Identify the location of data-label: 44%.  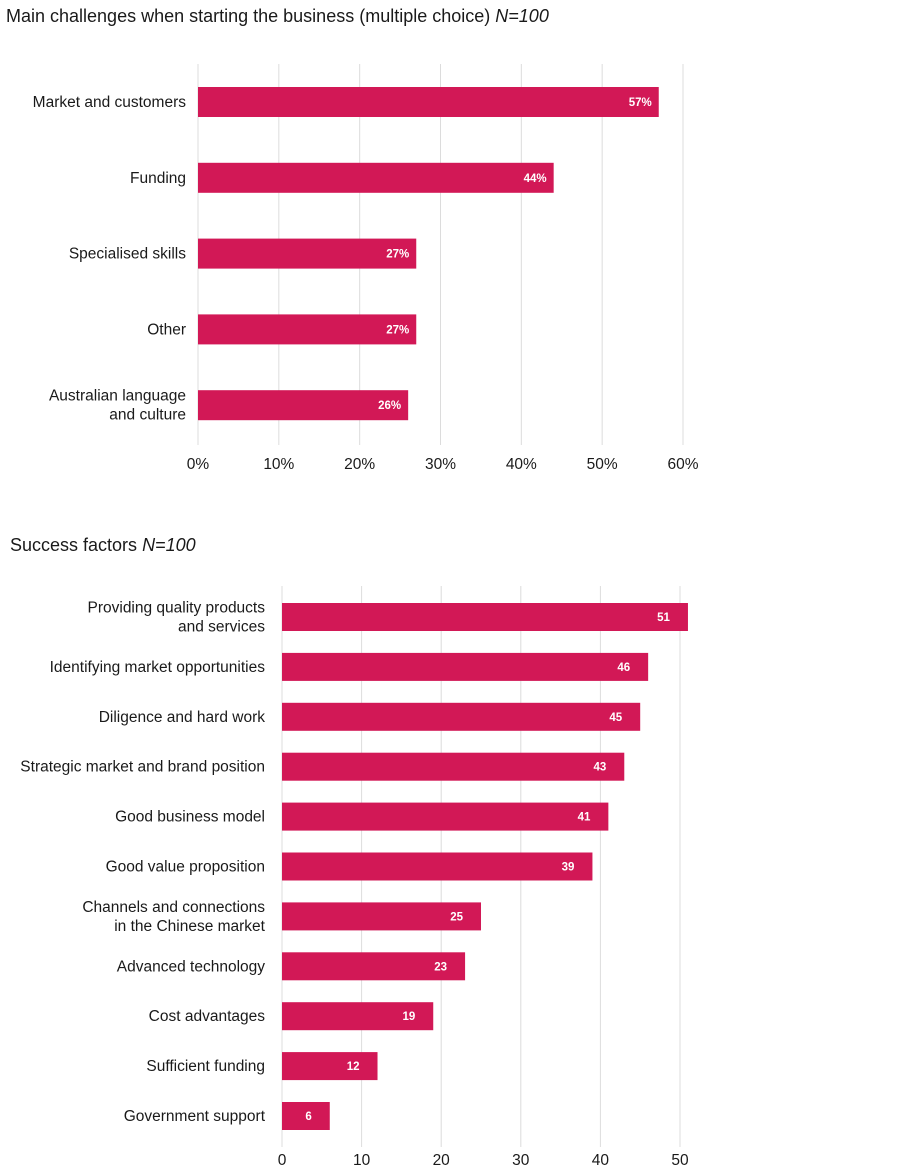
(535, 179).